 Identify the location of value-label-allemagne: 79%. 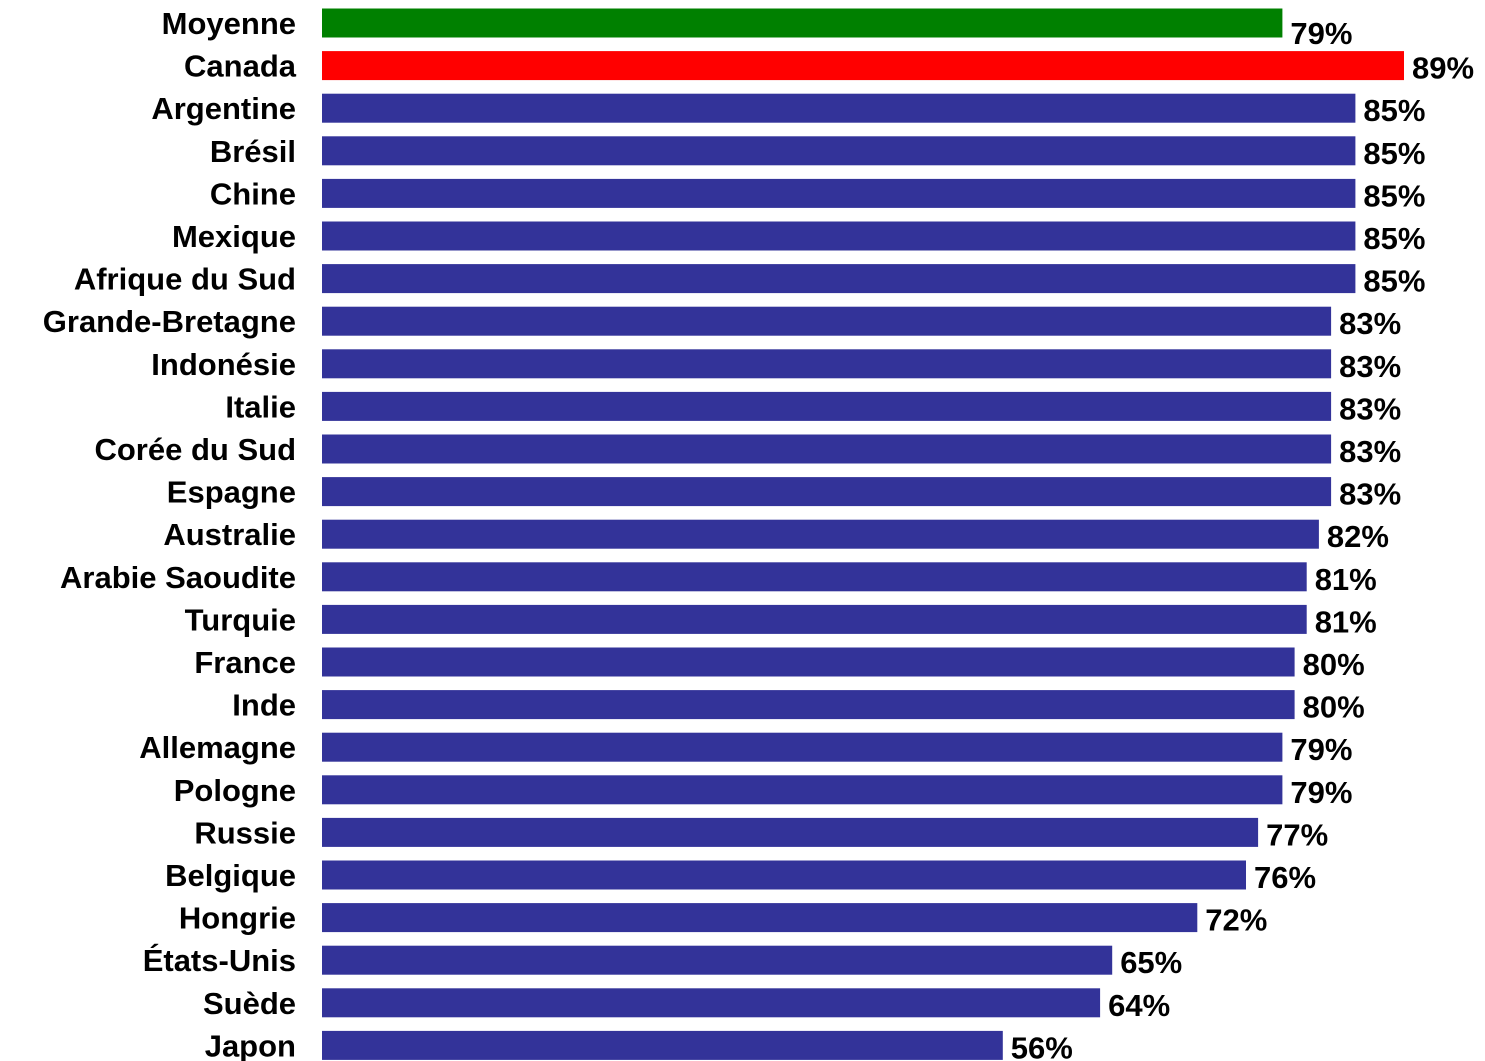
(1321, 749).